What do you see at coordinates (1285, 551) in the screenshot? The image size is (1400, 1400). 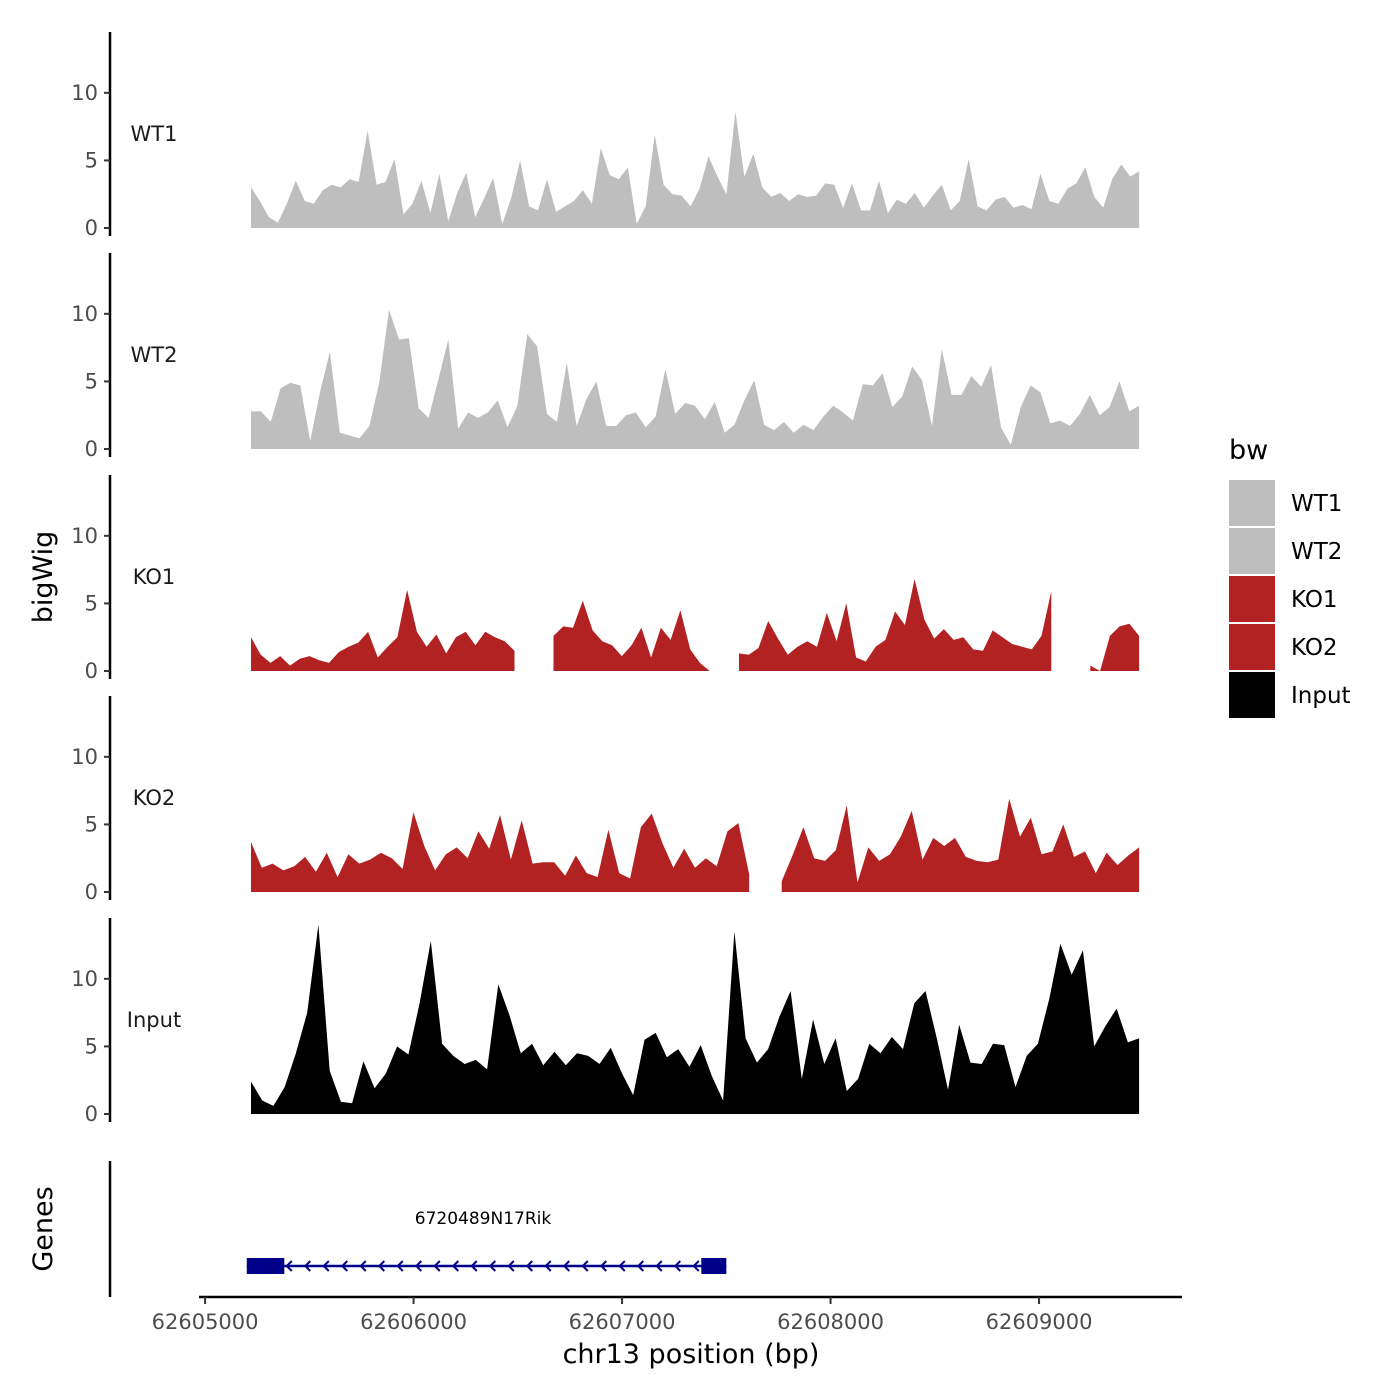 I see `legend-entry-wt2: WT2` at bounding box center [1285, 551].